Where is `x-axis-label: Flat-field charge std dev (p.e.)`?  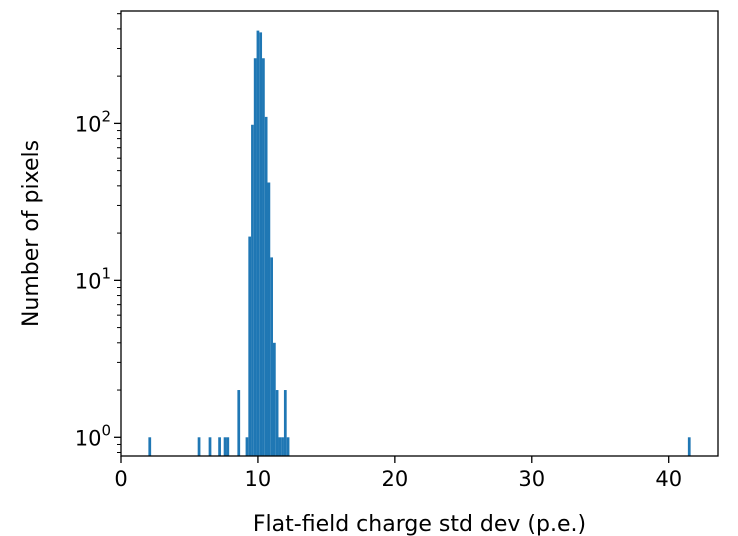 x-axis-label: Flat-field charge std dev (p.e.) is located at coordinates (419, 524).